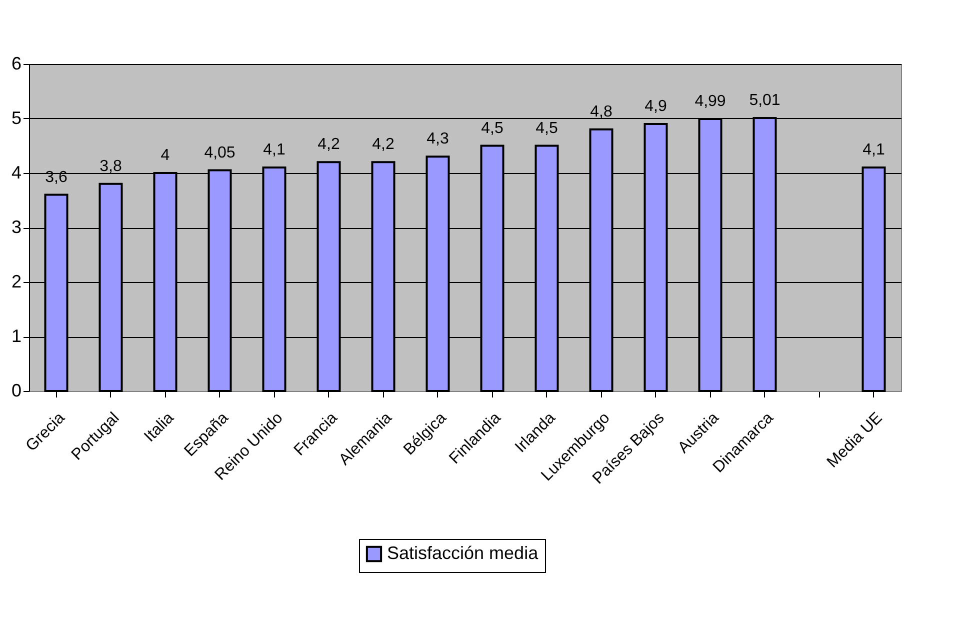 This screenshot has width=969, height=635. I want to click on data-label: 4,3, so click(437, 139).